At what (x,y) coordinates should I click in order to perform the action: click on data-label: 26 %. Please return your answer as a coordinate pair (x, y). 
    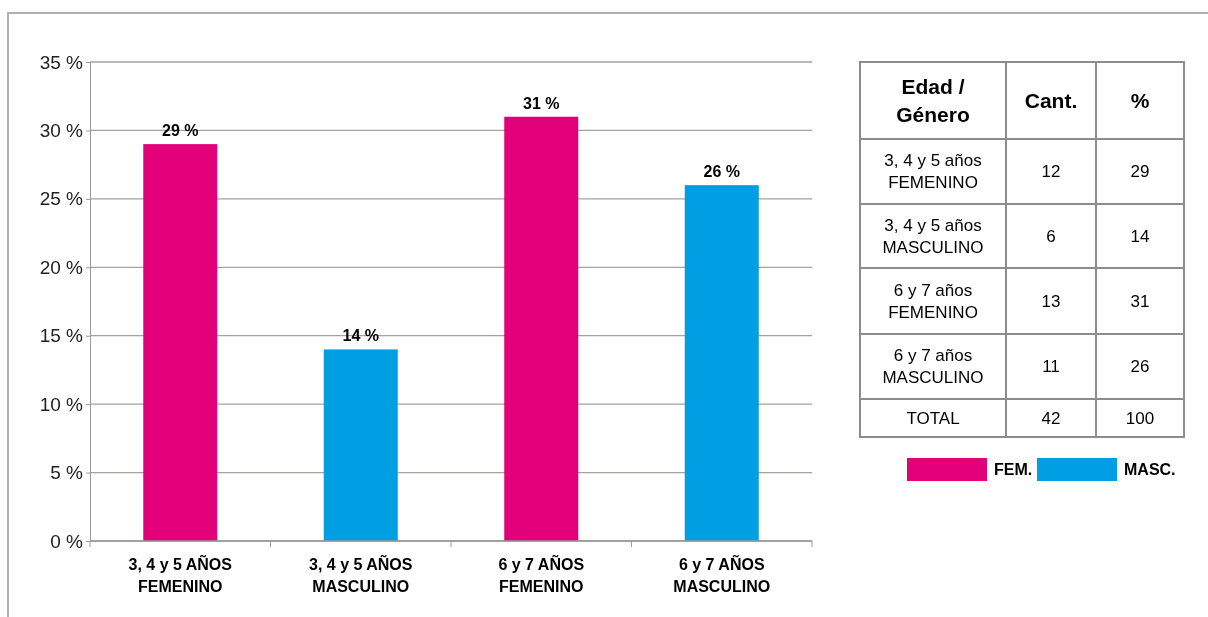
    Looking at the image, I should click on (721, 172).